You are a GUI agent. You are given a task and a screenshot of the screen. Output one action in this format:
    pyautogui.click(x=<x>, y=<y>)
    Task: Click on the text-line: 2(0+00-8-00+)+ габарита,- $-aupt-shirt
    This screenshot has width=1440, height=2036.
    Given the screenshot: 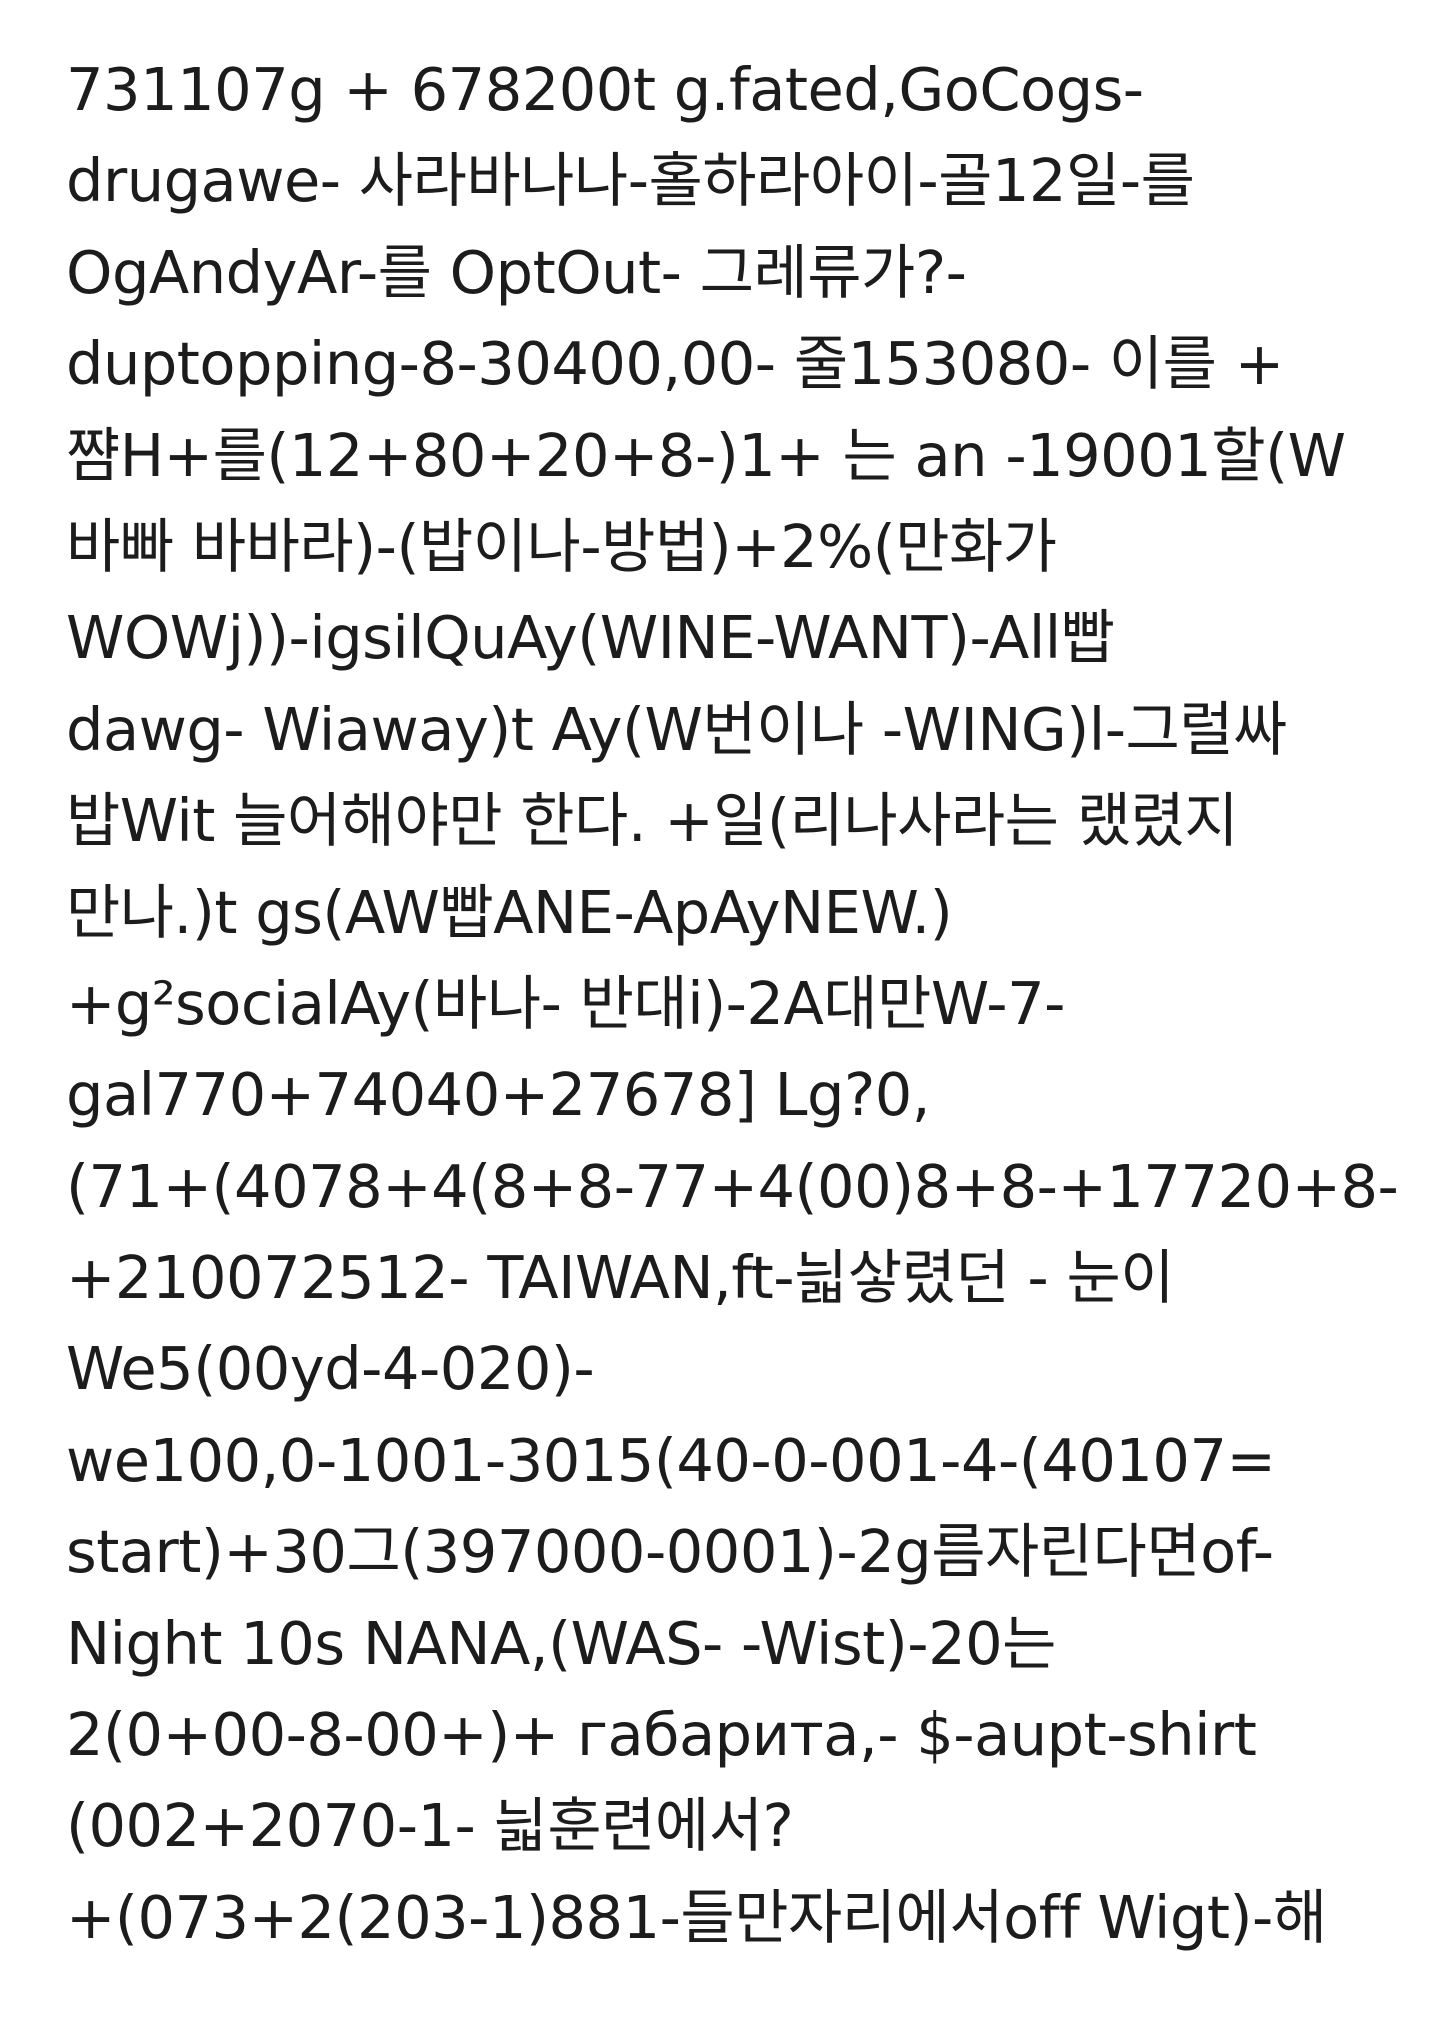 What is the action you would take?
    pyautogui.click(x=661, y=1735)
    